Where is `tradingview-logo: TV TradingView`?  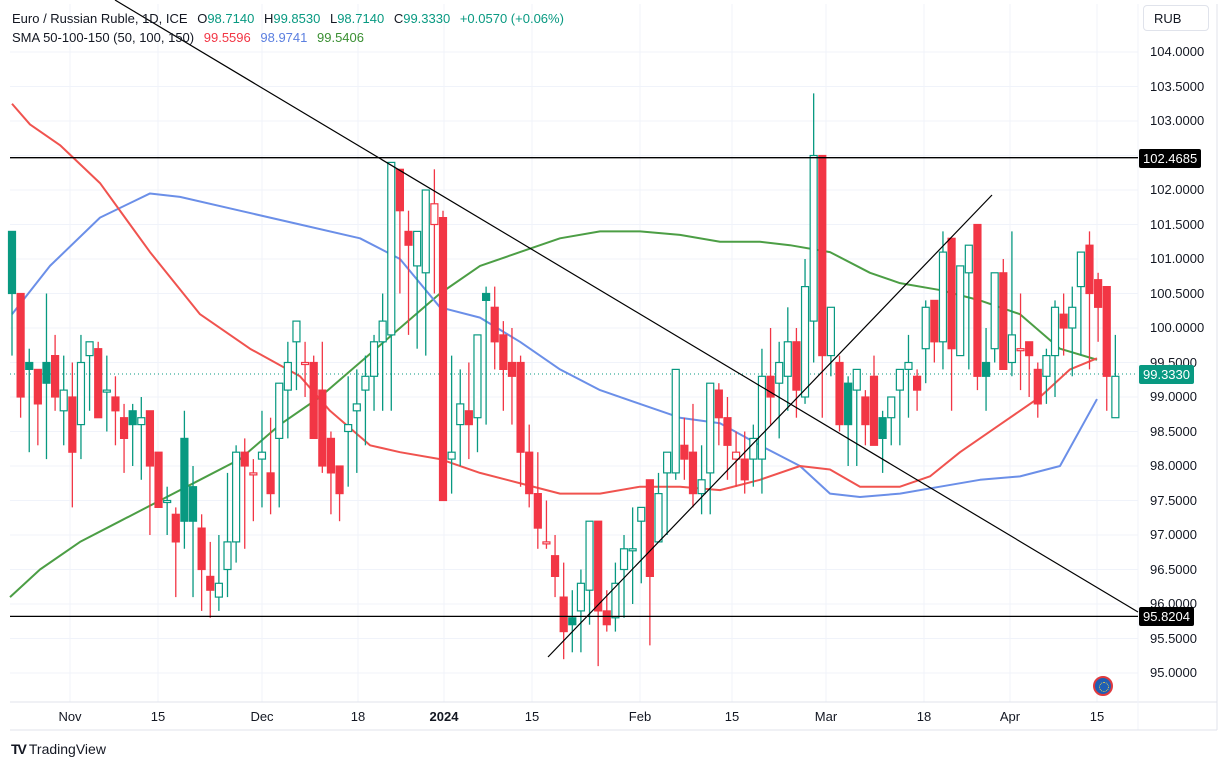
tradingview-logo: TV TradingView is located at coordinates (58, 749).